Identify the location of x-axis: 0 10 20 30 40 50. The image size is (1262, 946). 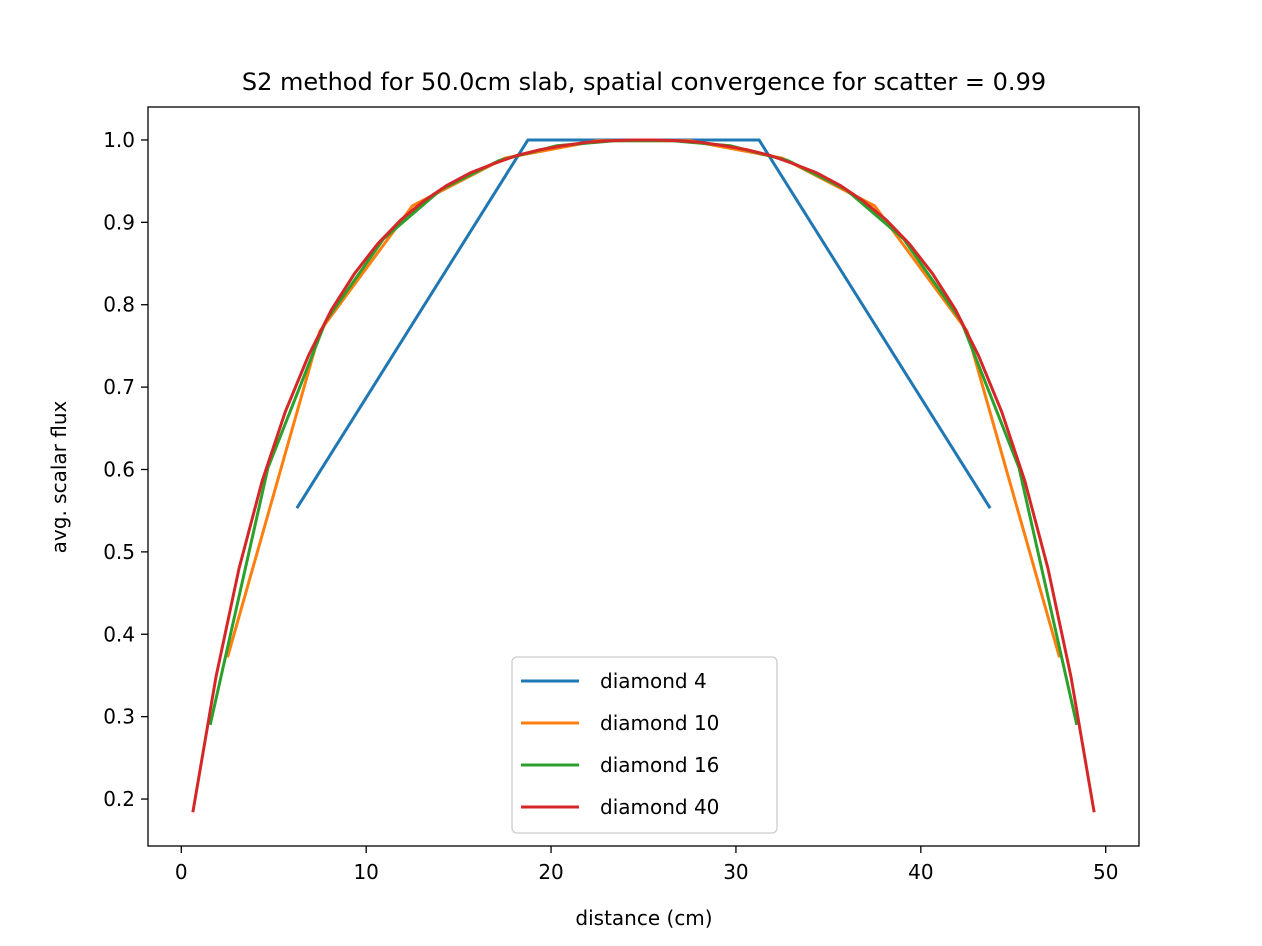
(646, 865).